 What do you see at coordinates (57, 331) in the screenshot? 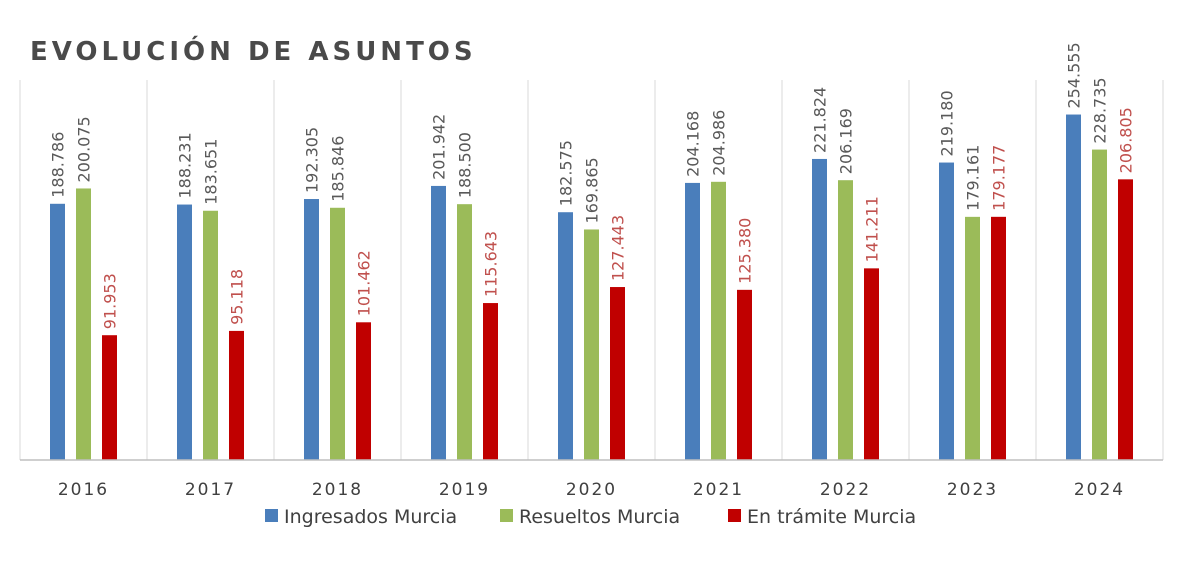
I see `bar-ingresados-murcia-2016` at bounding box center [57, 331].